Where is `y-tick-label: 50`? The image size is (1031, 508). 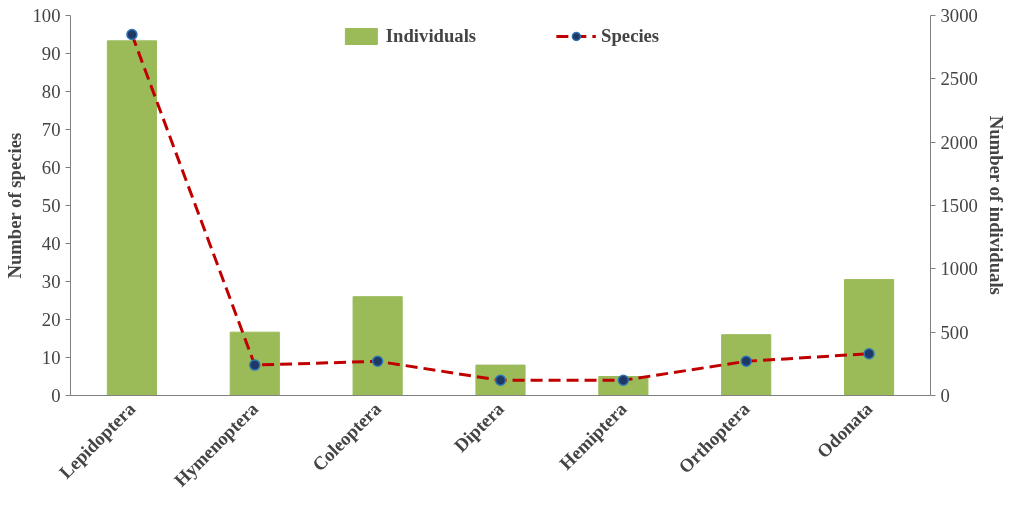 y-tick-label: 50 is located at coordinates (51, 205).